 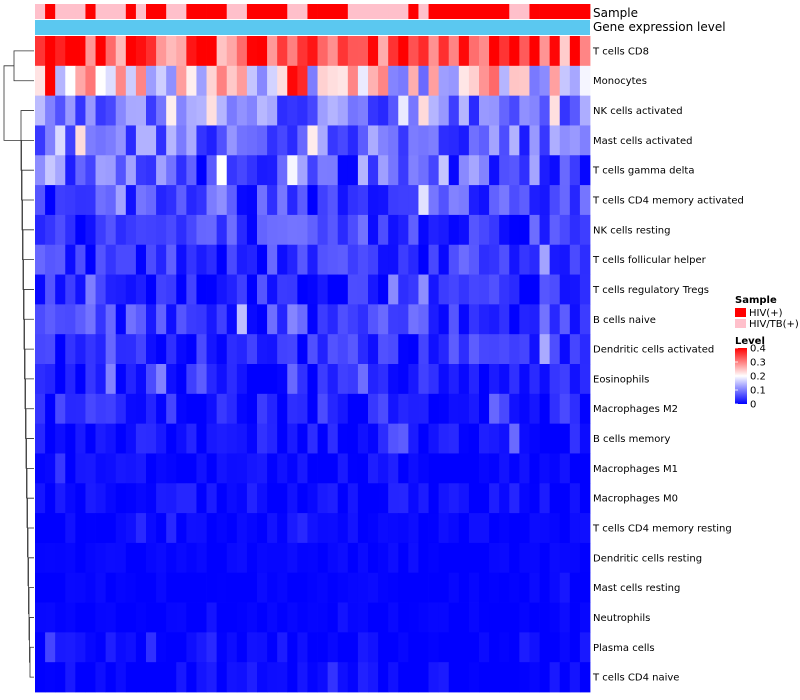 What do you see at coordinates (615, 13) in the screenshot?
I see `anno-label-sample: Sample` at bounding box center [615, 13].